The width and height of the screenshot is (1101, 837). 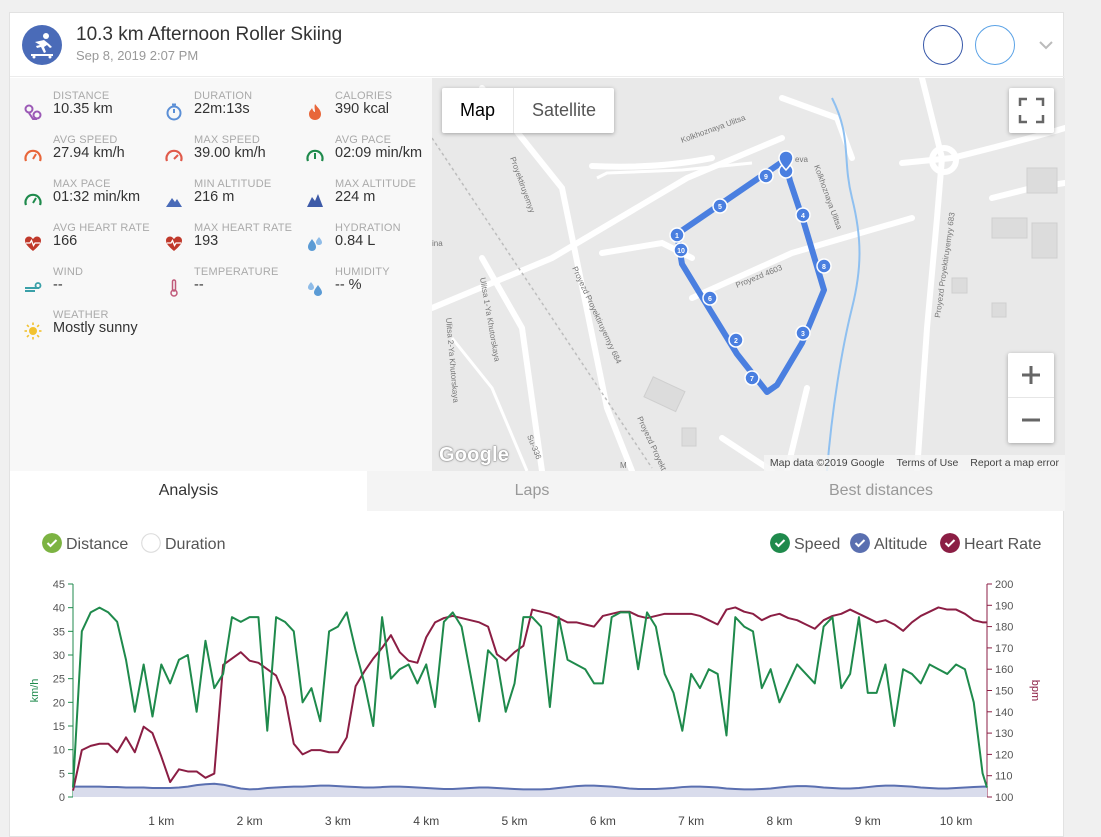 What do you see at coordinates (161, 821) in the screenshot?
I see `x-tick-label: 1 km` at bounding box center [161, 821].